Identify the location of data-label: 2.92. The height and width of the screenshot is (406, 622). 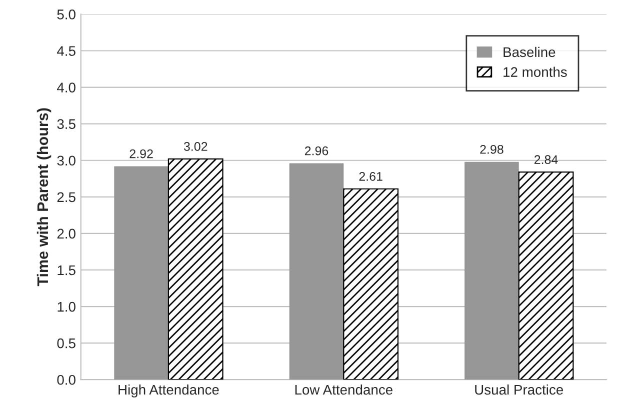
(141, 153).